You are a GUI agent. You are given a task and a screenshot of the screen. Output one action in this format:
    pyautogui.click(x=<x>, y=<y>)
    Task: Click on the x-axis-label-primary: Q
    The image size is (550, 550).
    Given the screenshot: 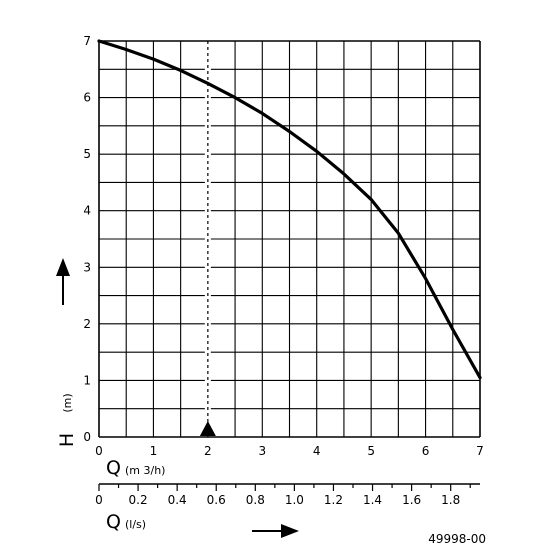 What is the action you would take?
    pyautogui.click(x=113, y=468)
    